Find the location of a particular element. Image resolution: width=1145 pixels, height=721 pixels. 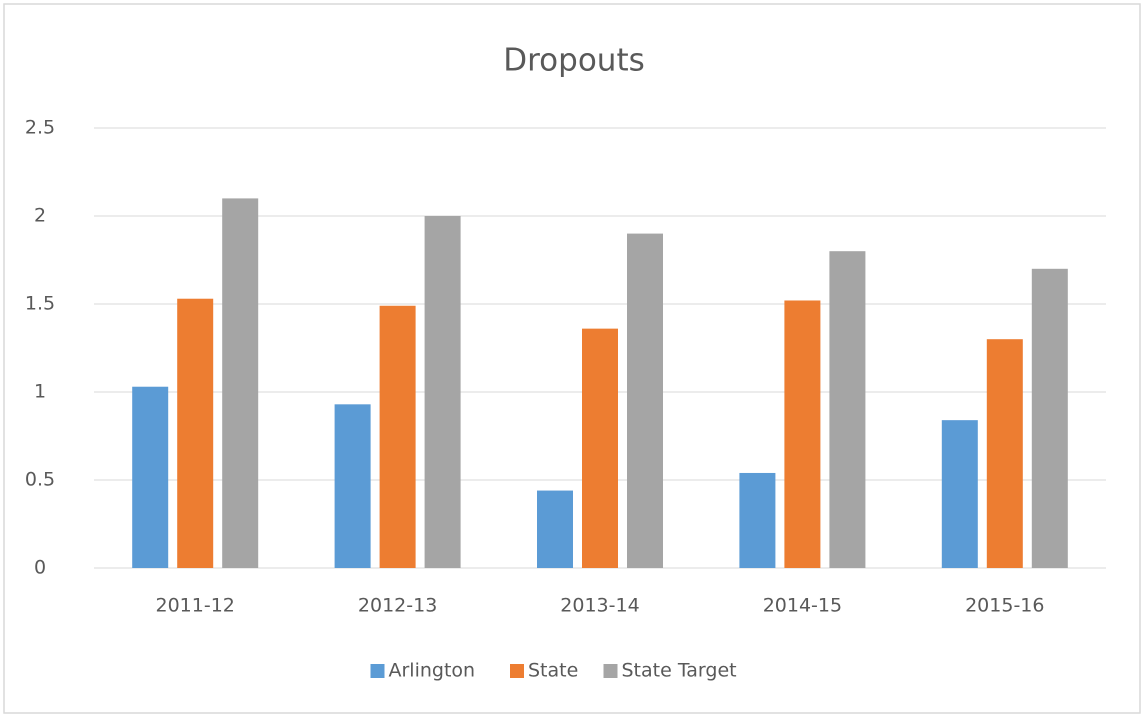

legend-label: State is located at coordinates (553, 671).